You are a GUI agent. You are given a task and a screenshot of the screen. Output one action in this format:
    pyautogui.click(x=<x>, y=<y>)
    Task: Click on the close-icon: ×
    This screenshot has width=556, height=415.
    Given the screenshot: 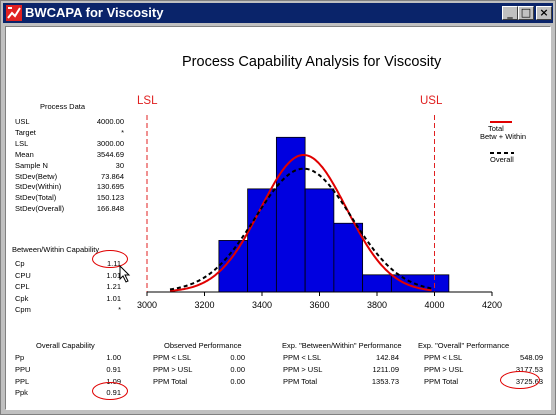 What is the action you would take?
    pyautogui.click(x=544, y=12)
    